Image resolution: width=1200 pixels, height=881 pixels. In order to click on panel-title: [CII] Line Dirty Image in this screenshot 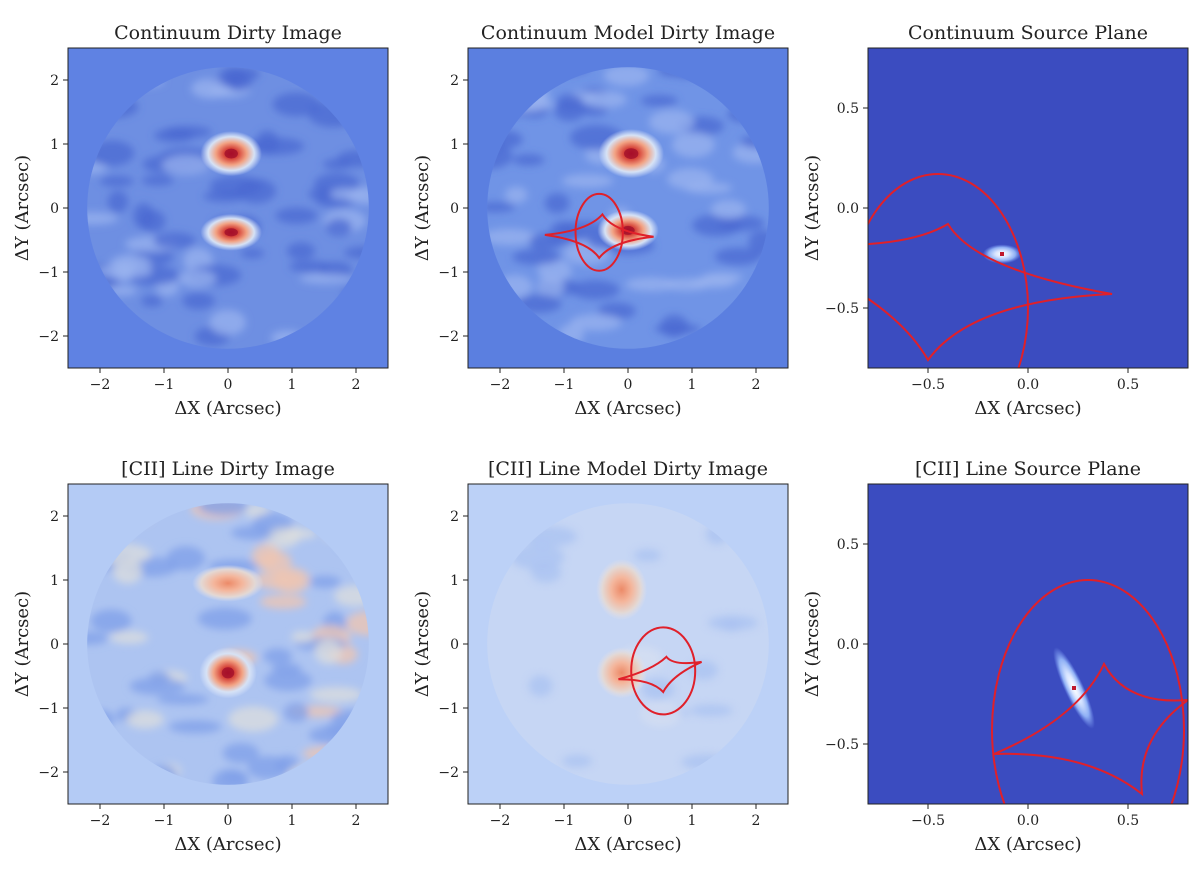, I will do `click(228, 469)`.